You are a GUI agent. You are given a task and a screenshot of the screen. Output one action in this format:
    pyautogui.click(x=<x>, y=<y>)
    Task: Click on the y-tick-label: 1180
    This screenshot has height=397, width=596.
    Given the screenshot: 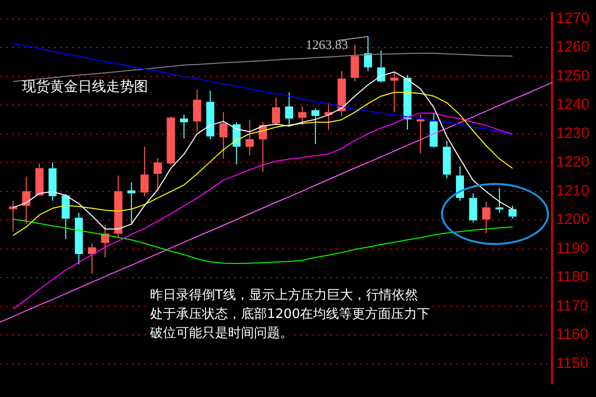 What is the action you would take?
    pyautogui.click(x=572, y=277)
    